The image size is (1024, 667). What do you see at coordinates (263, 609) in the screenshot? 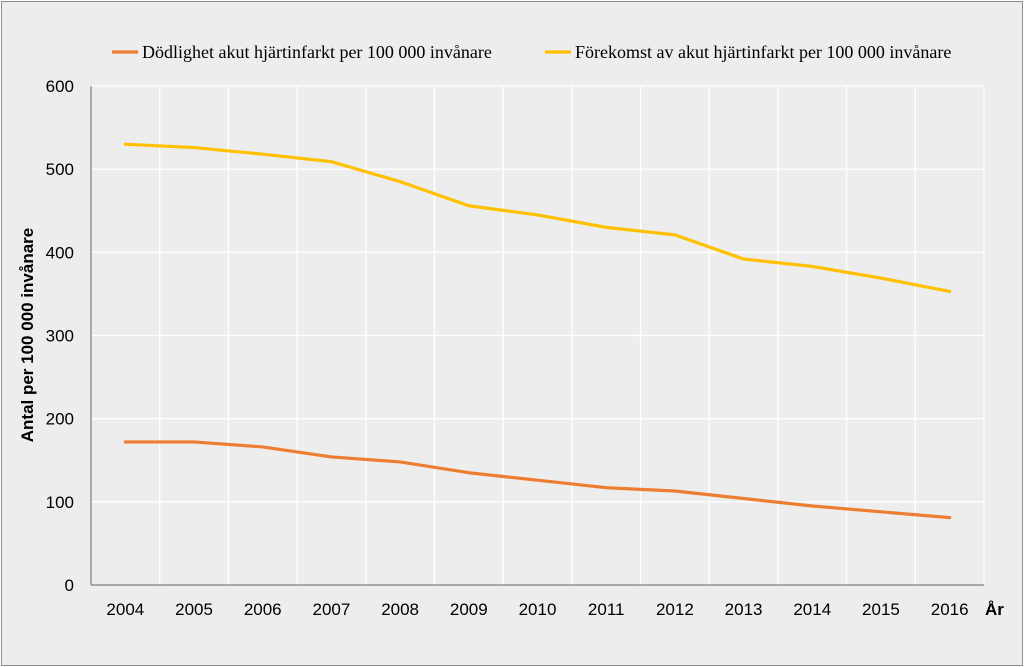
I see `x-tick-label: 2006` at bounding box center [263, 609].